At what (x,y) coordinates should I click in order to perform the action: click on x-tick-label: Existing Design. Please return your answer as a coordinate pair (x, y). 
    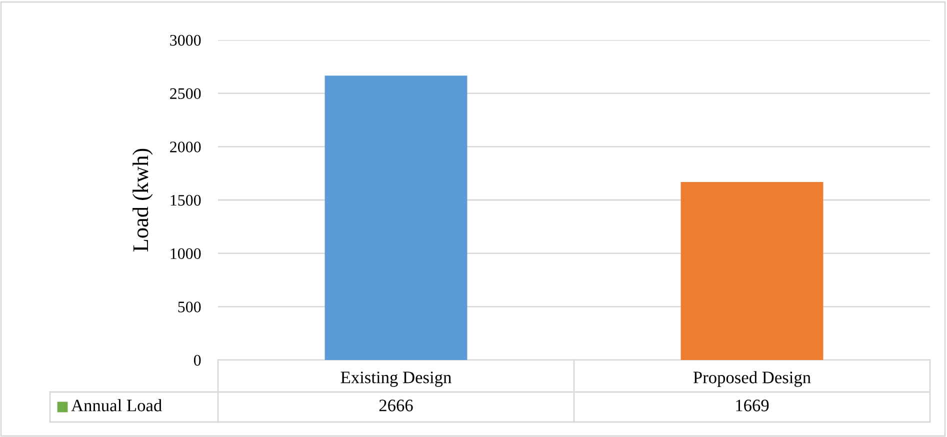
    Looking at the image, I should click on (396, 379).